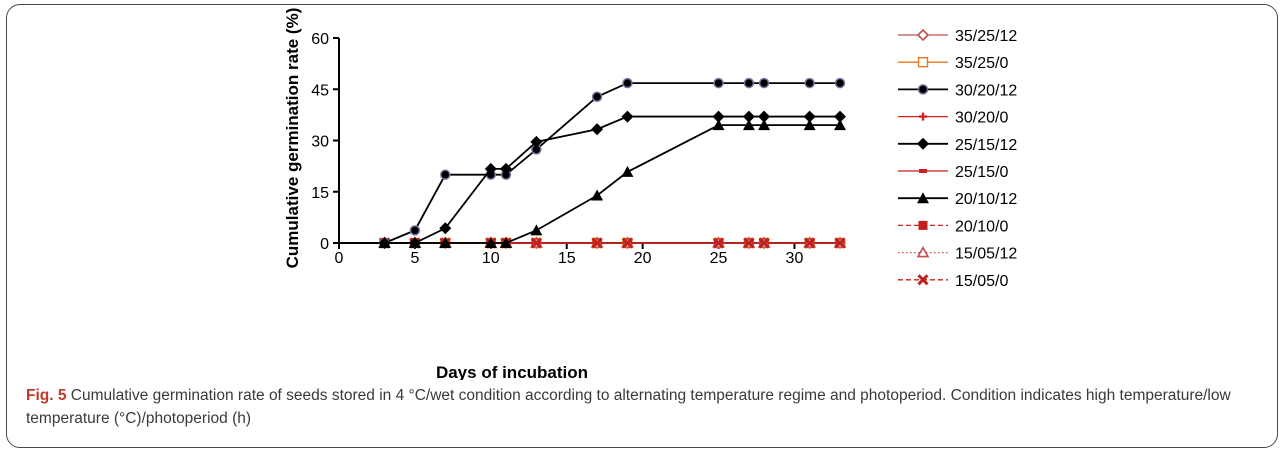  Describe the element at coordinates (981, 63) in the screenshot. I see `legend-label: 35/25/0` at that location.